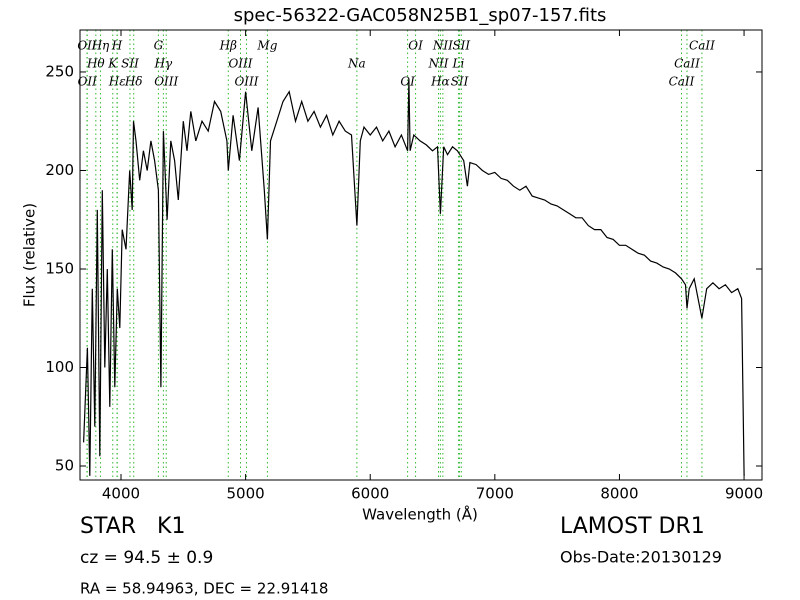  I want to click on y-tick-label: 50, so click(64, 466).